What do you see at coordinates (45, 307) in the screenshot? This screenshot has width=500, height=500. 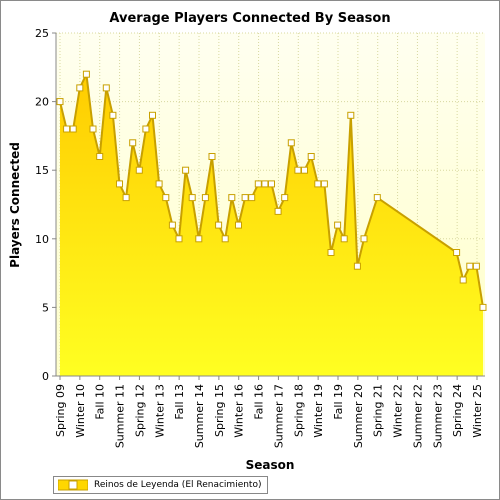 I see `y-tick-label: 5` at bounding box center [45, 307].